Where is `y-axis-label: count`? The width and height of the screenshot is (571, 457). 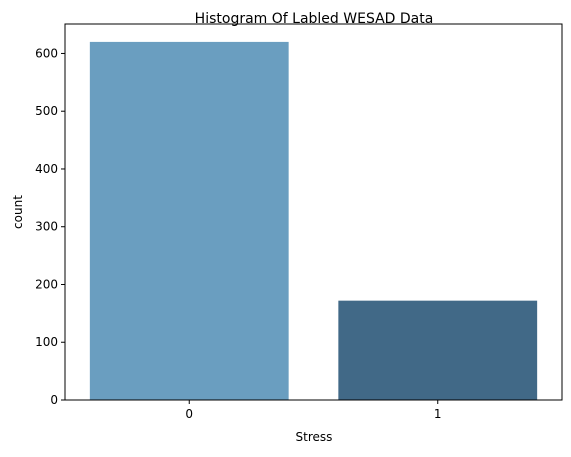
y-axis-label: count is located at coordinates (18, 212).